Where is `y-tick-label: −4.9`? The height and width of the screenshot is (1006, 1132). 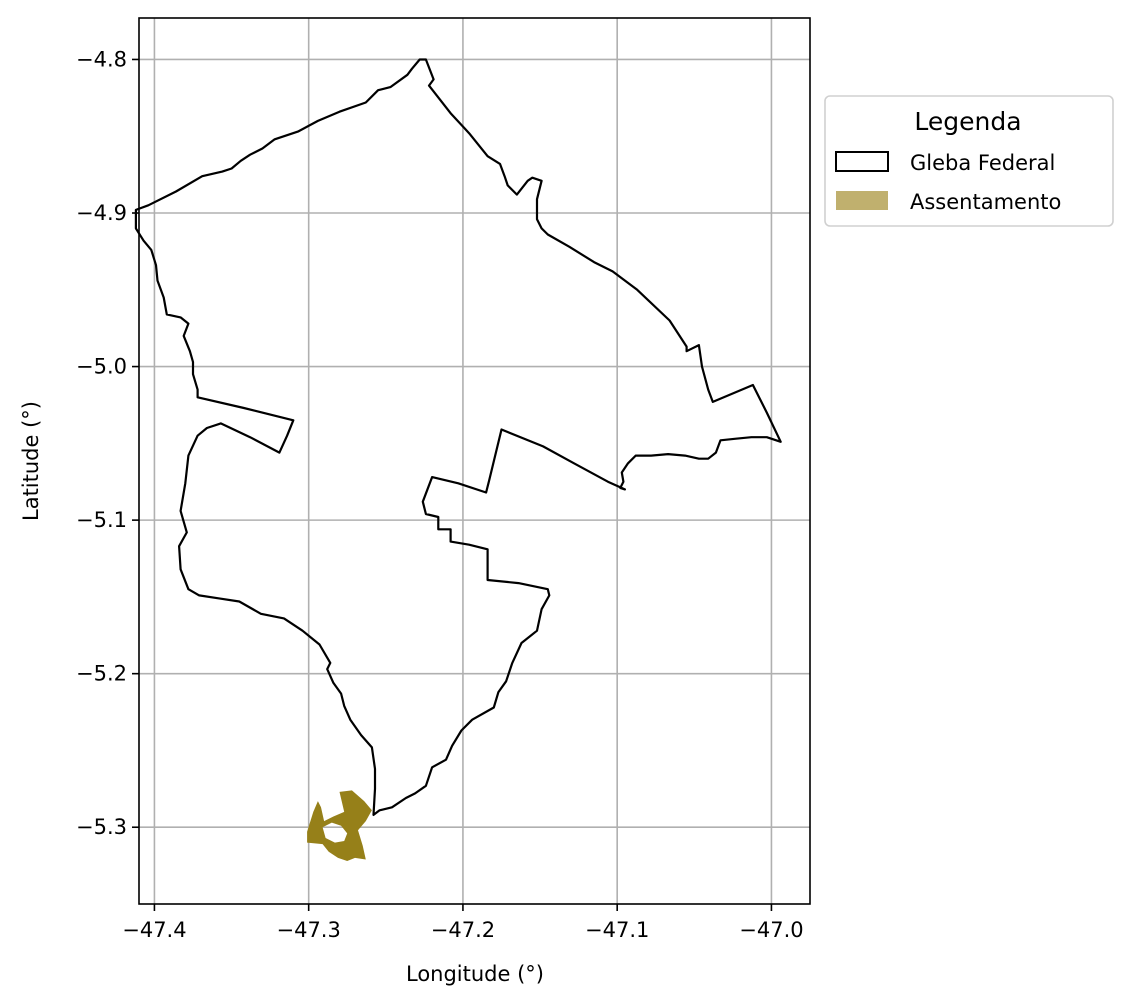
y-tick-label: −4.9 is located at coordinates (101, 213).